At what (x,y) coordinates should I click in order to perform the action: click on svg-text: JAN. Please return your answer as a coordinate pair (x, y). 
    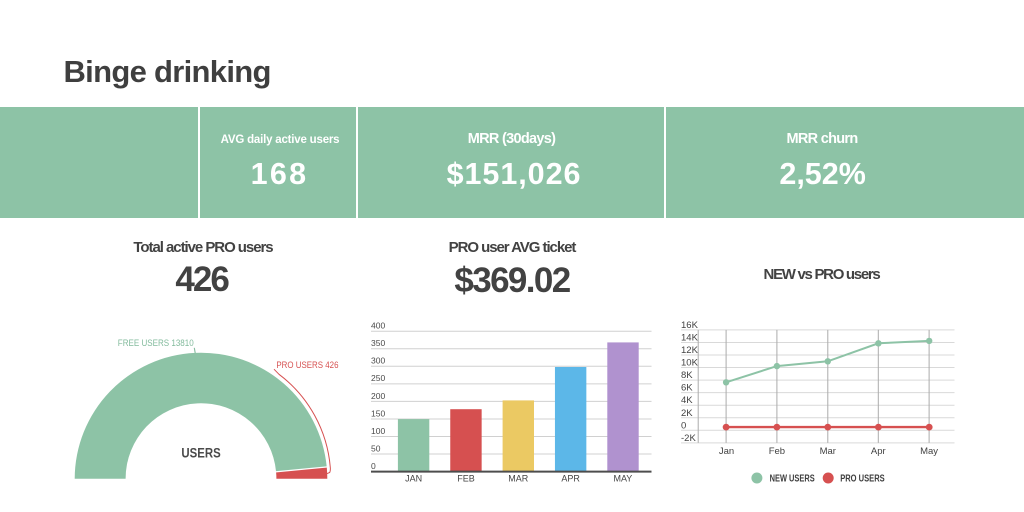
    Looking at the image, I should click on (413, 479).